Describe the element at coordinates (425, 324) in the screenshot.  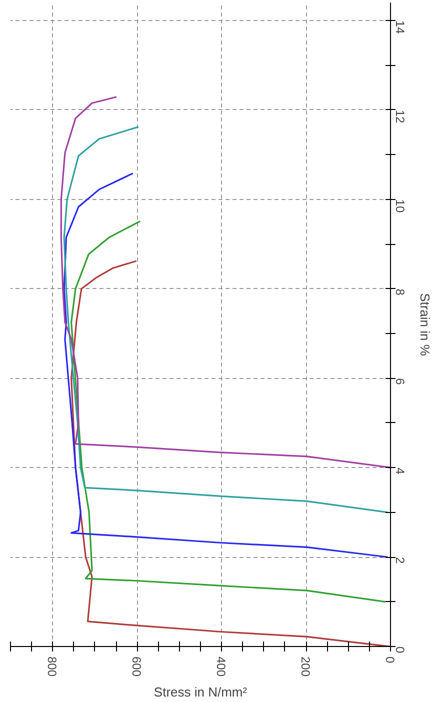
I see `y-axis-title: Strain in %` at that location.